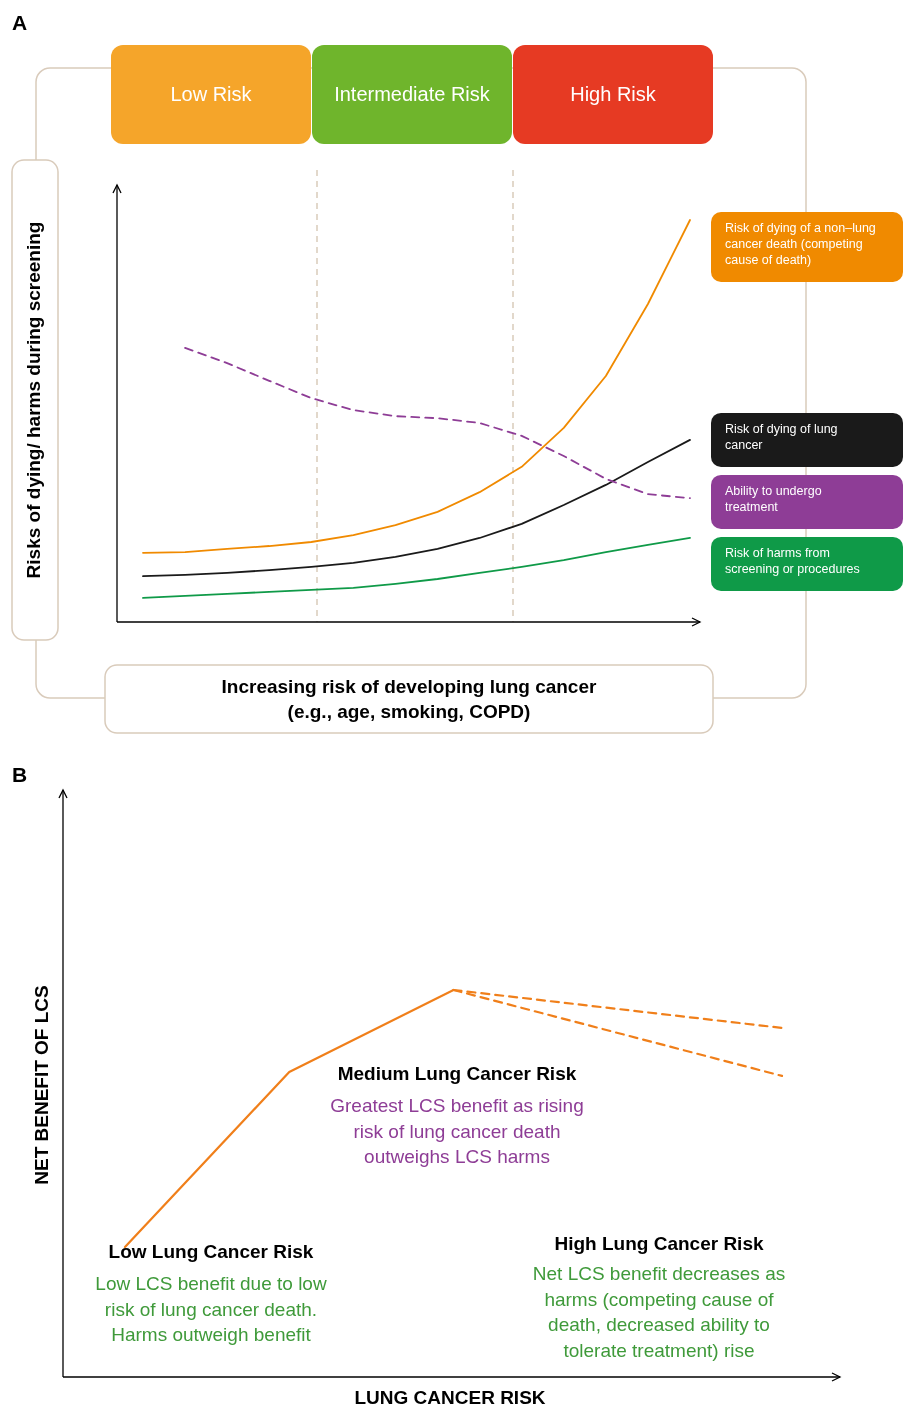 The height and width of the screenshot is (1406, 907). Describe the element at coordinates (659, 1312) in the screenshot. I see `annotation: Net LCS benefit decreases as harms (competing cause of death, decreased ability to tolerate treatment) rise` at that location.